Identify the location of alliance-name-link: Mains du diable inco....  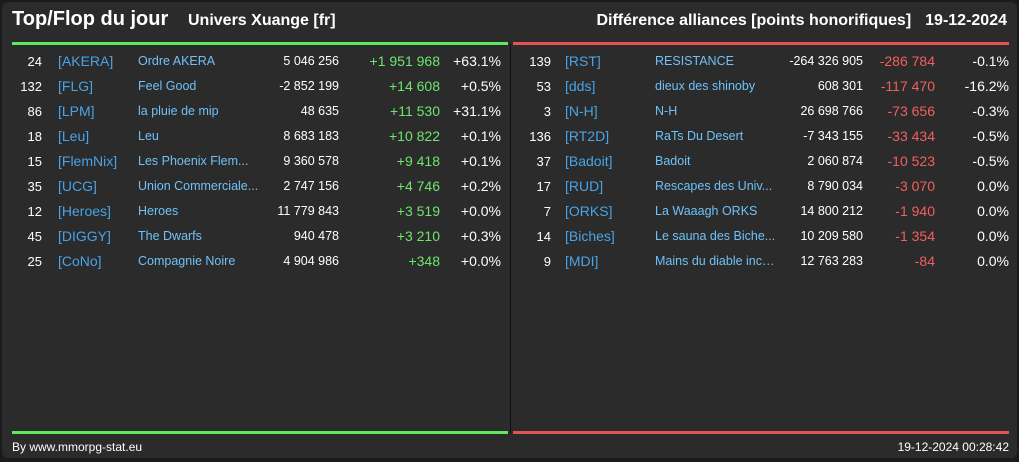
(716, 261).